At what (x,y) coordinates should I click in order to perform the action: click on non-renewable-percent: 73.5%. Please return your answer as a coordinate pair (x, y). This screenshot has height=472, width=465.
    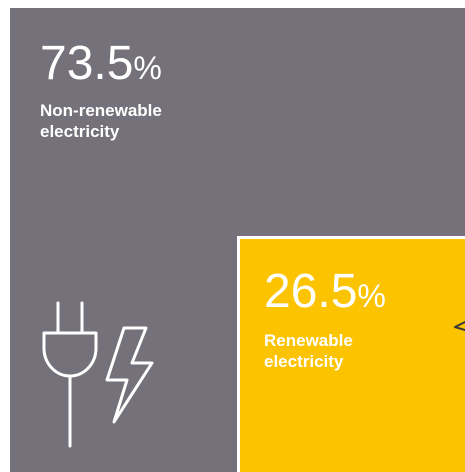
    Looking at the image, I should click on (101, 63).